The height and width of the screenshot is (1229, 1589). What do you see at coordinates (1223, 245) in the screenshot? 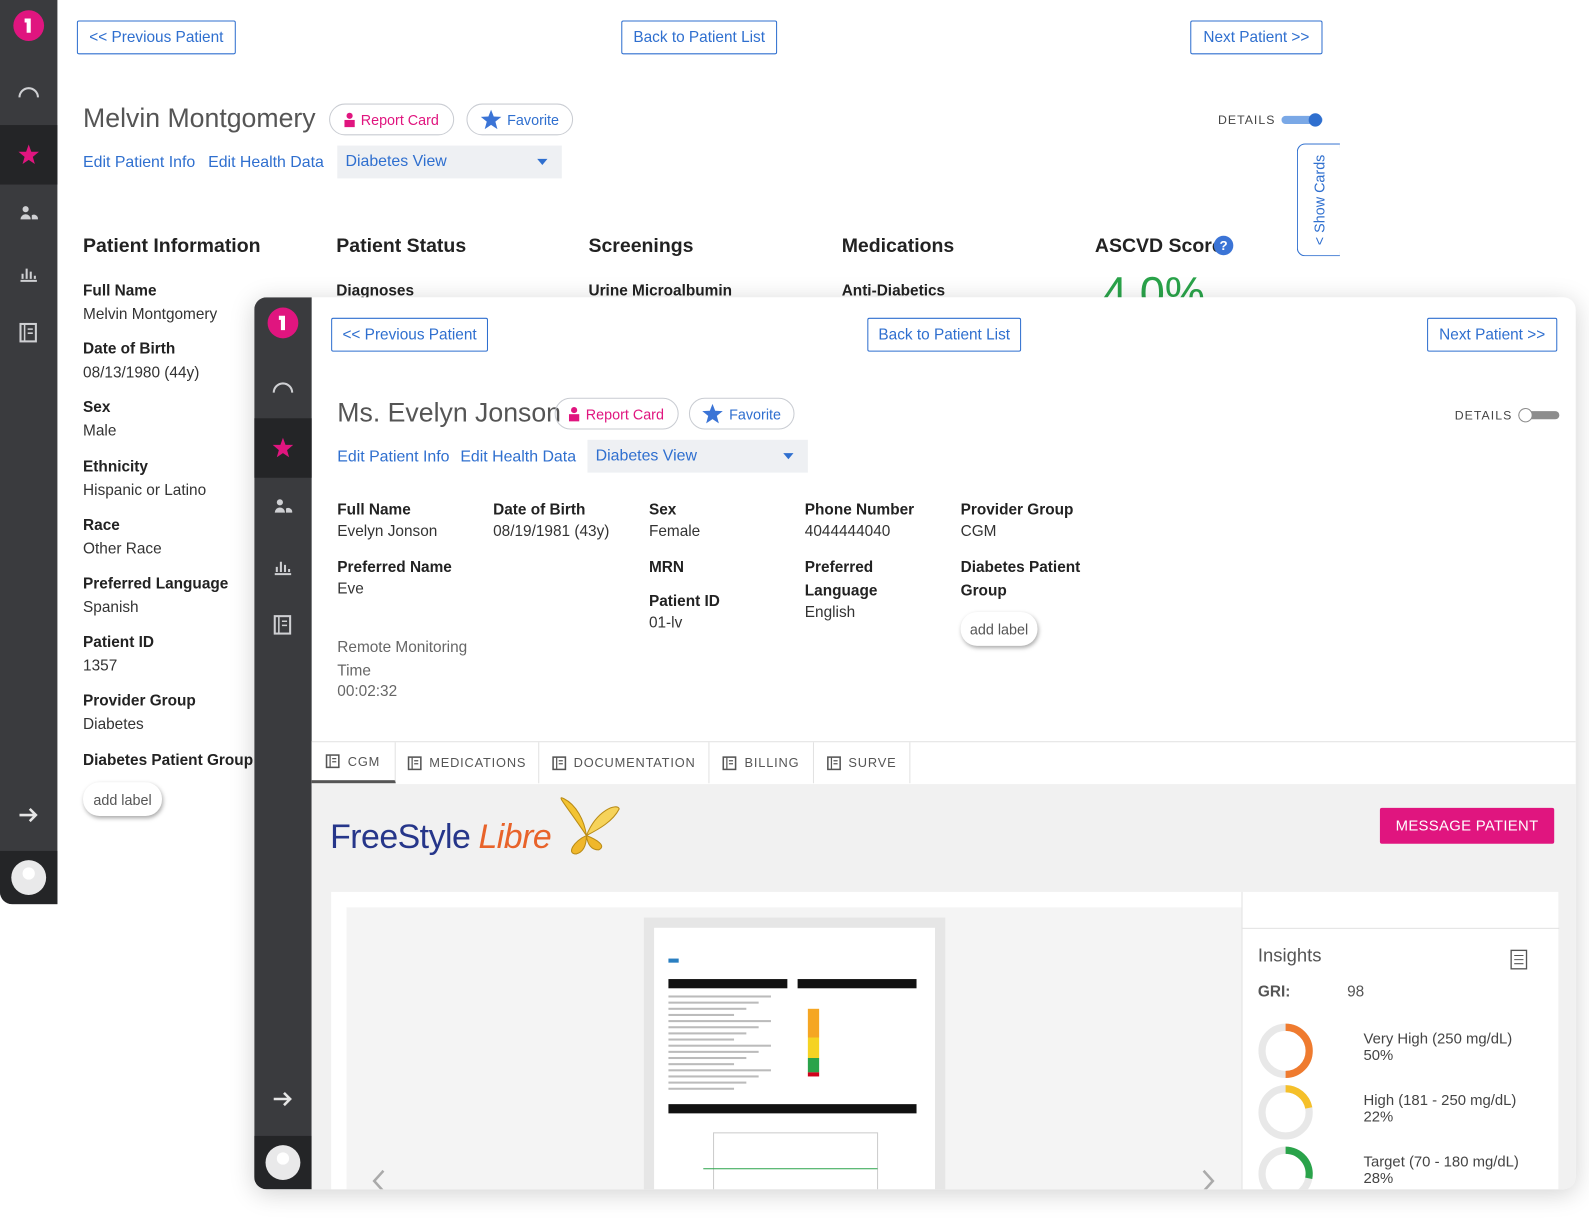
I see `help-icon: ?` at bounding box center [1223, 245].